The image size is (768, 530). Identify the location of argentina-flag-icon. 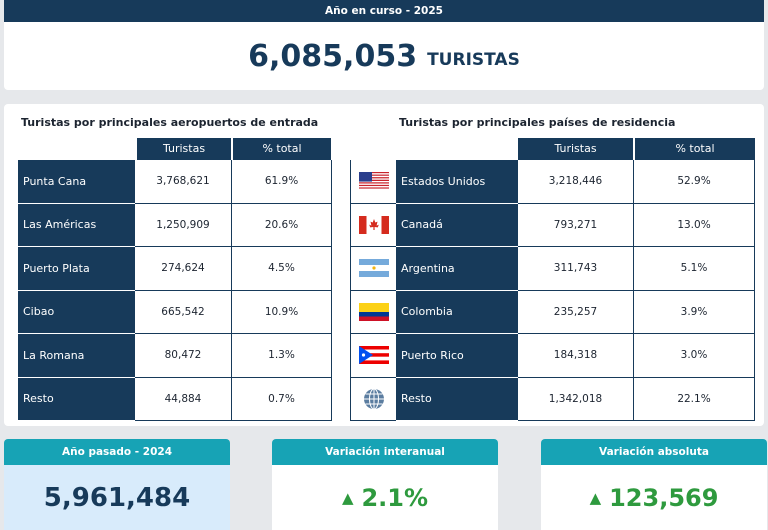
(373, 269).